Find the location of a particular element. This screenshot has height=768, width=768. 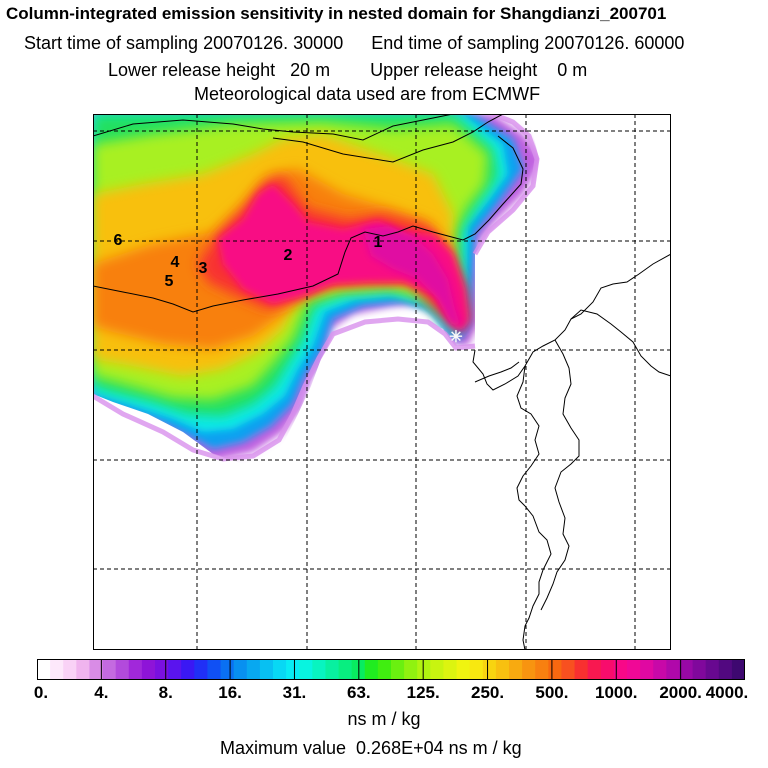

end-time-label: End time of sampling 20070126. 60000 is located at coordinates (528, 43).